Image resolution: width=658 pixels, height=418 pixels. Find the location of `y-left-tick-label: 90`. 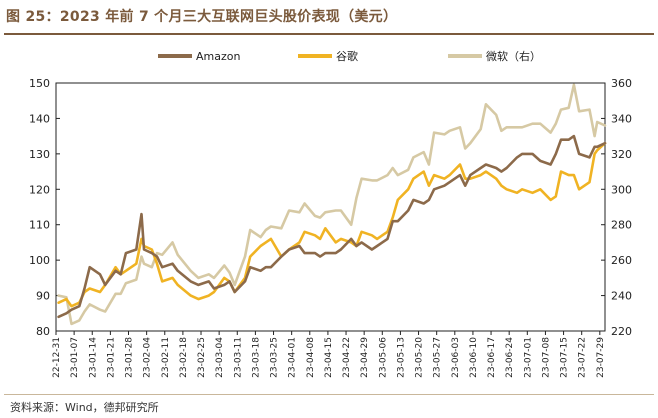

y-left-tick-label: 90 is located at coordinates (43, 296).